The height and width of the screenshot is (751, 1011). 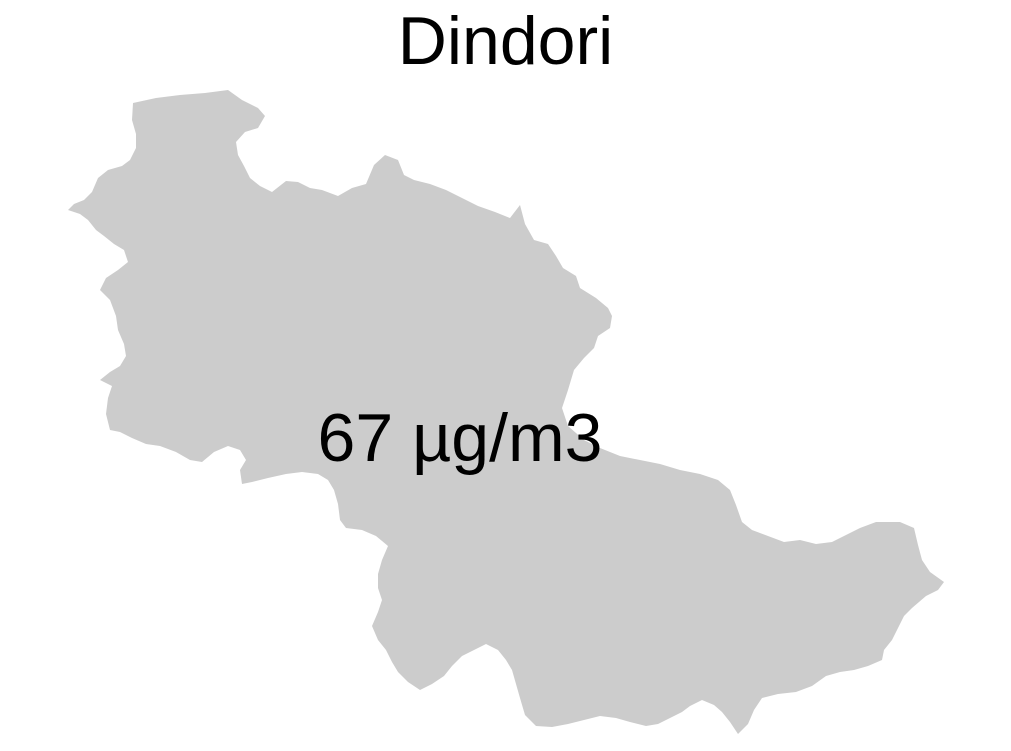 What do you see at coordinates (505, 41) in the screenshot?
I see `map-title: Dindori` at bounding box center [505, 41].